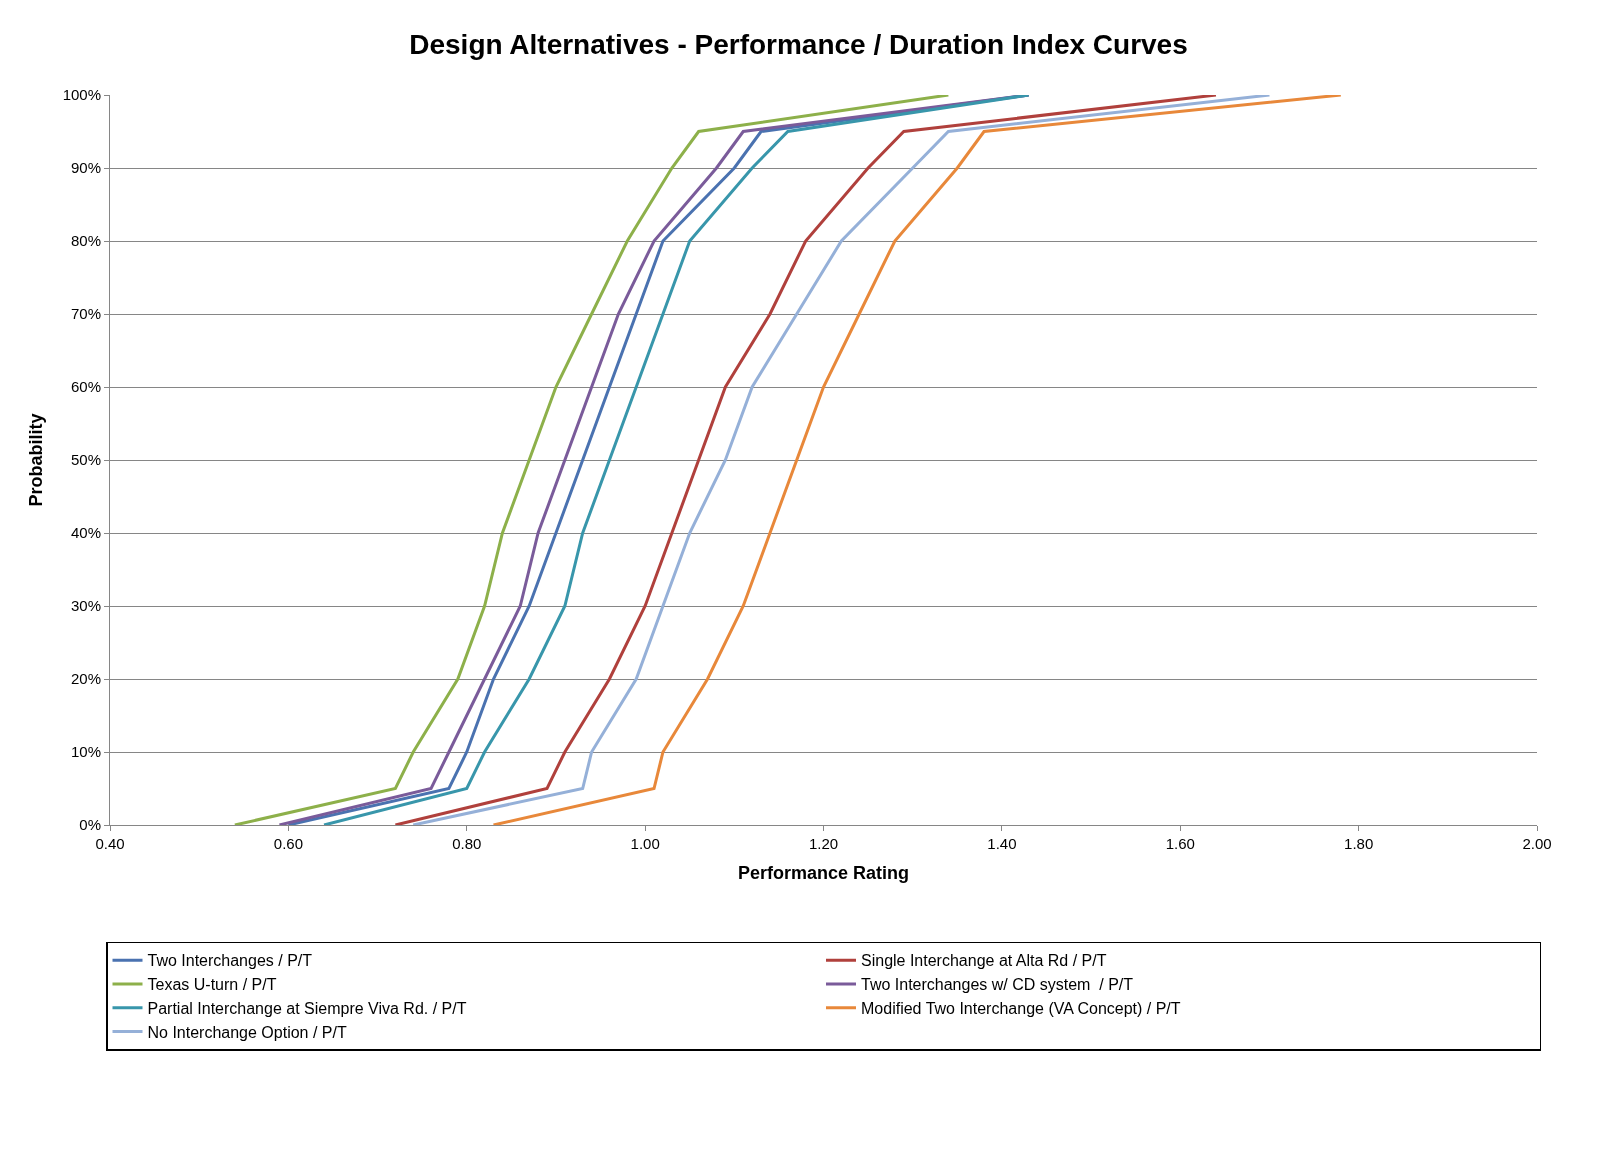  I want to click on legend-label: No Interchange Option / P/T, so click(247, 1032).